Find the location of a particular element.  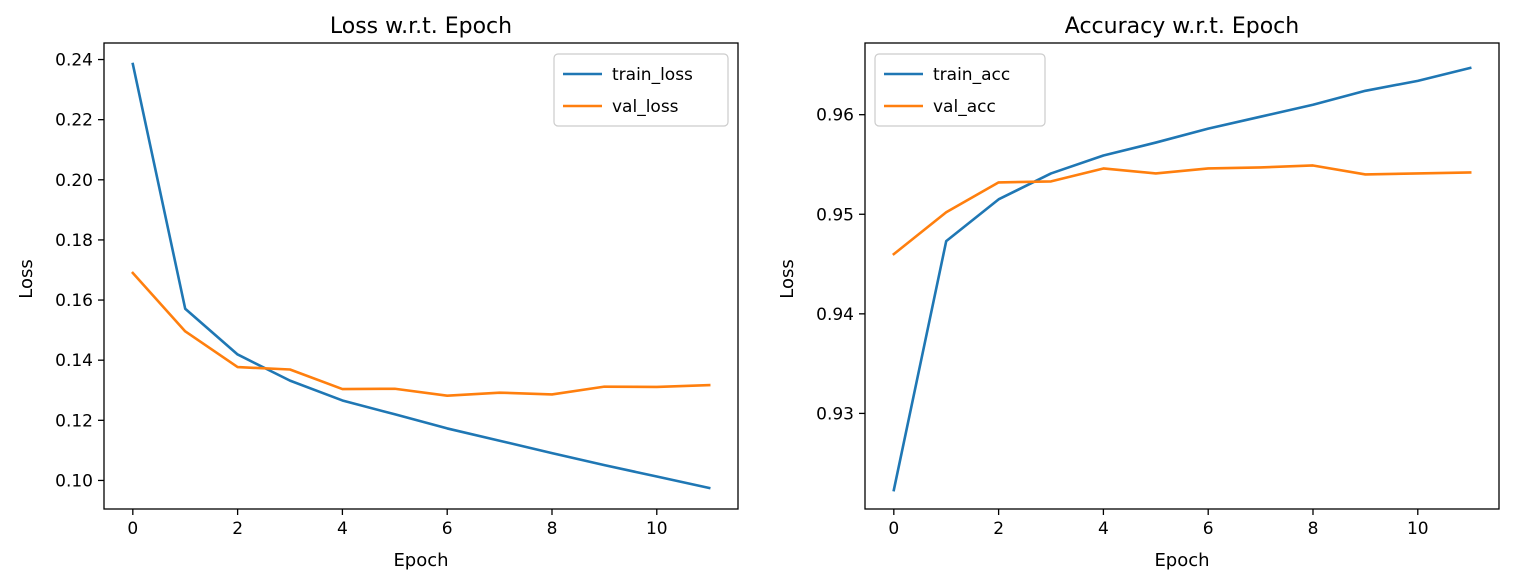

loss-chart-legend-box is located at coordinates (641, 90).